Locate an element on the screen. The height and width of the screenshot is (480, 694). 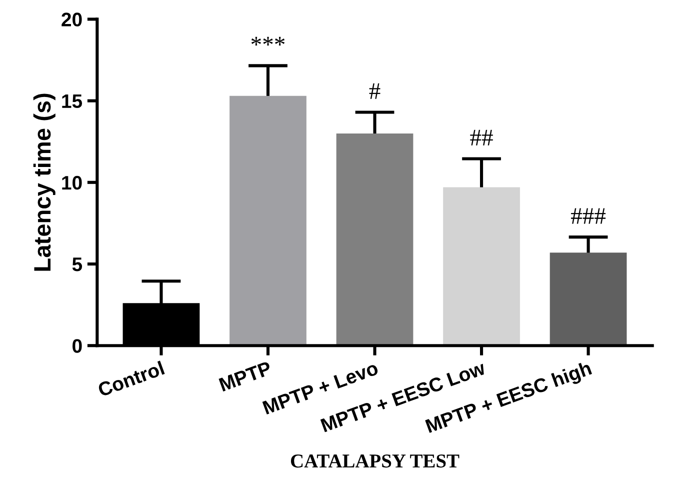
annotation: *** is located at coordinates (268, 41).